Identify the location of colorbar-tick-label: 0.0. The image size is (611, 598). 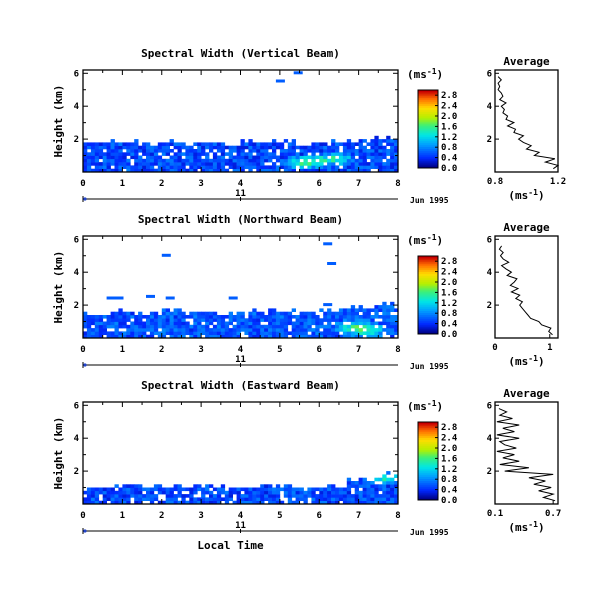
(449, 335).